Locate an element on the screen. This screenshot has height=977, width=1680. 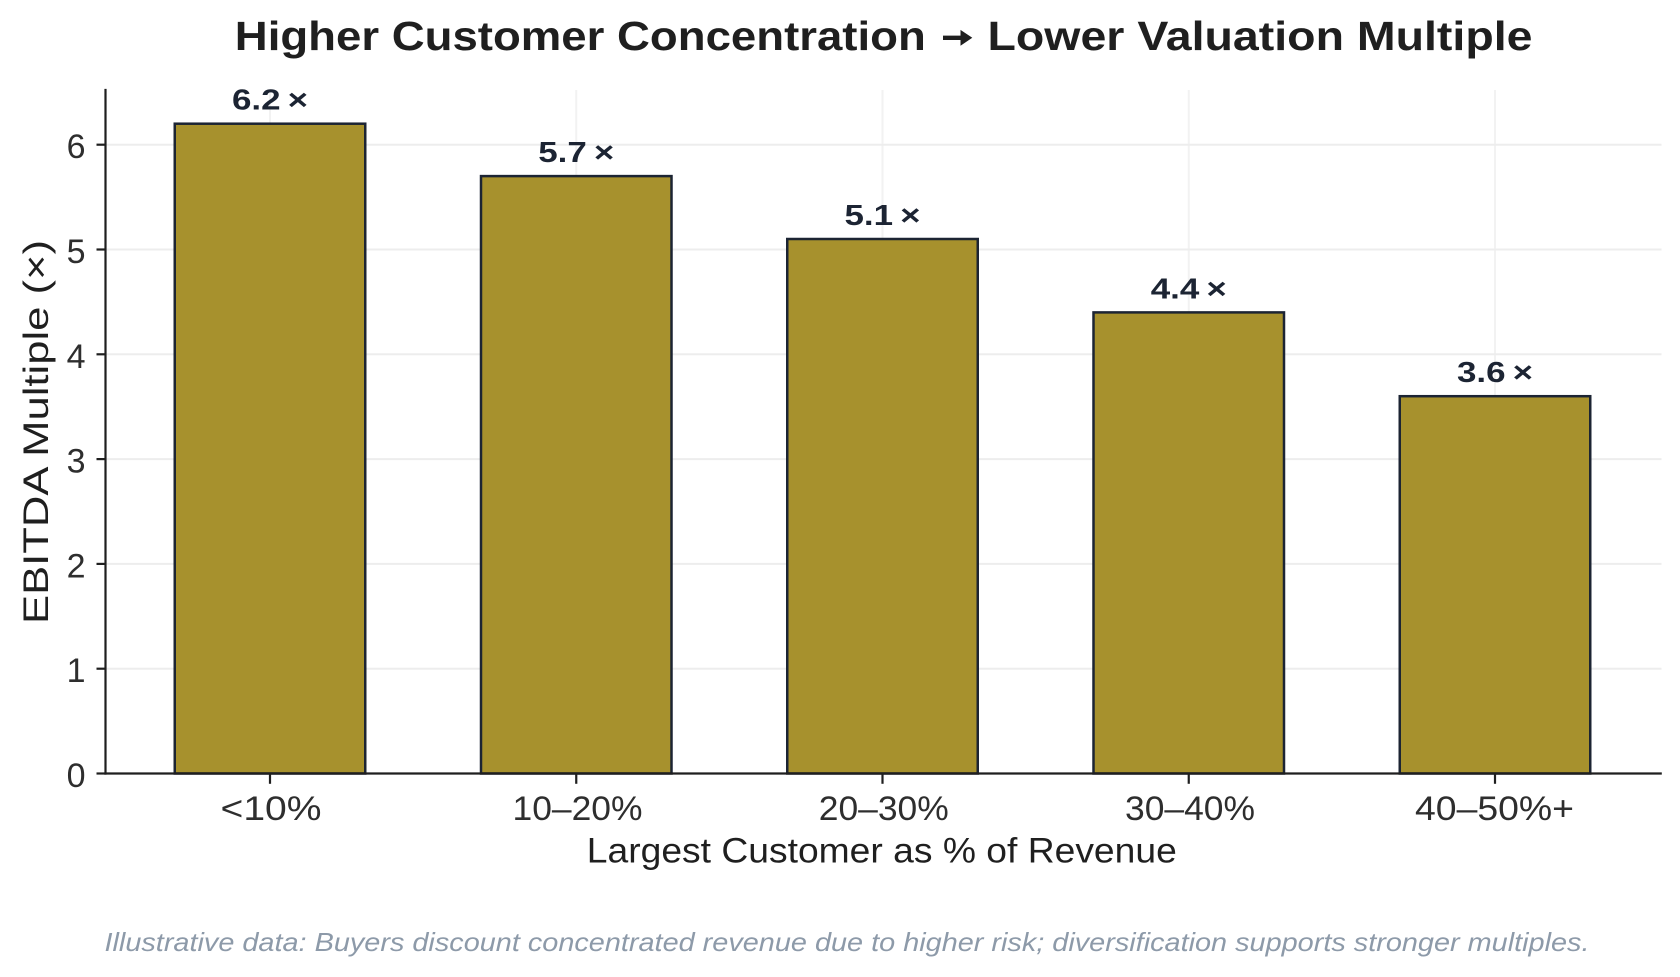
svg-text: <10% is located at coordinates (271, 809).